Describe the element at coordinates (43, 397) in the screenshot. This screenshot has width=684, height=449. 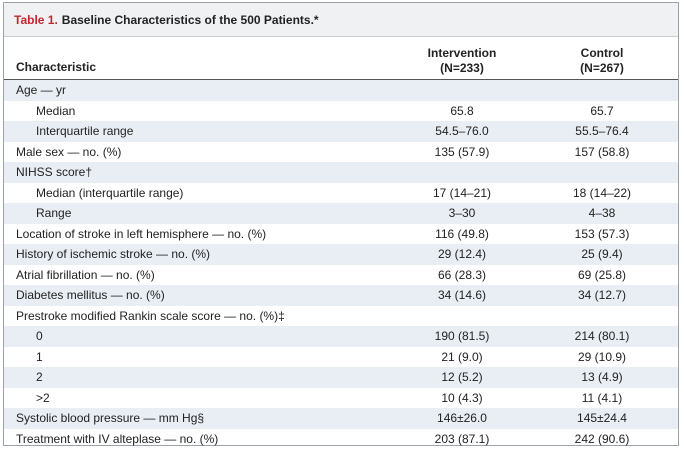
I see `row-label: >2` at that location.